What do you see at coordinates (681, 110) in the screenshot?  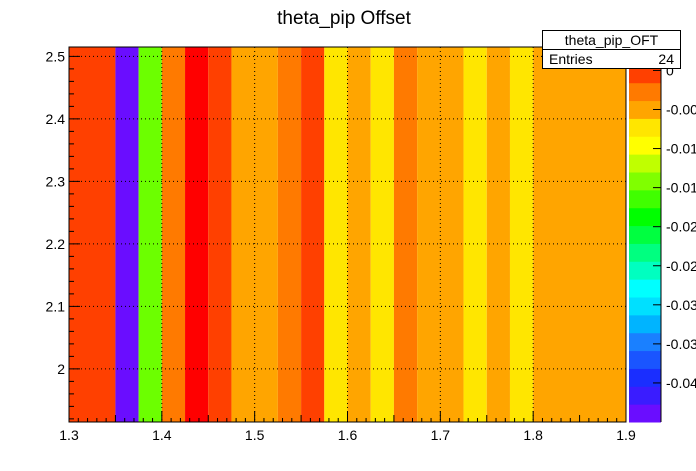 I see `palette-tick-label-1: -0.00` at bounding box center [681, 110].